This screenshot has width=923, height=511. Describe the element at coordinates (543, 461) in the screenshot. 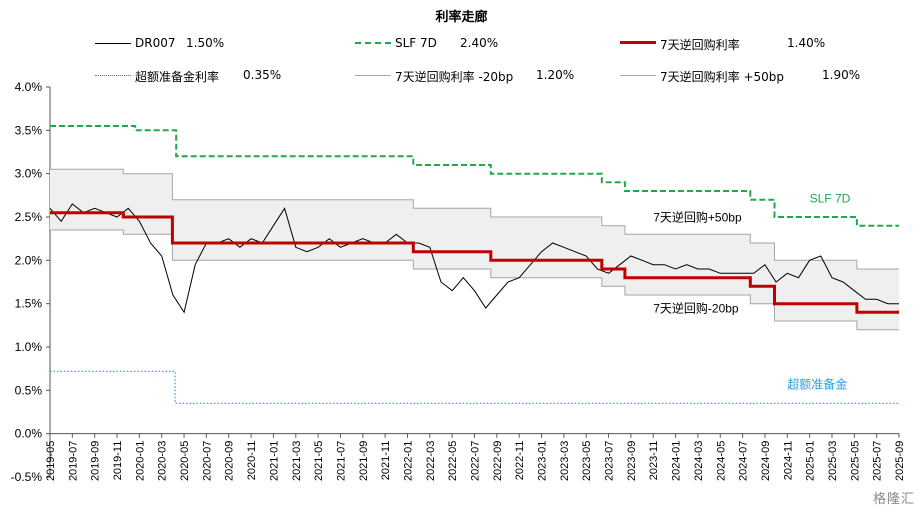

I see `x-tick-label: 2023-01` at that location.